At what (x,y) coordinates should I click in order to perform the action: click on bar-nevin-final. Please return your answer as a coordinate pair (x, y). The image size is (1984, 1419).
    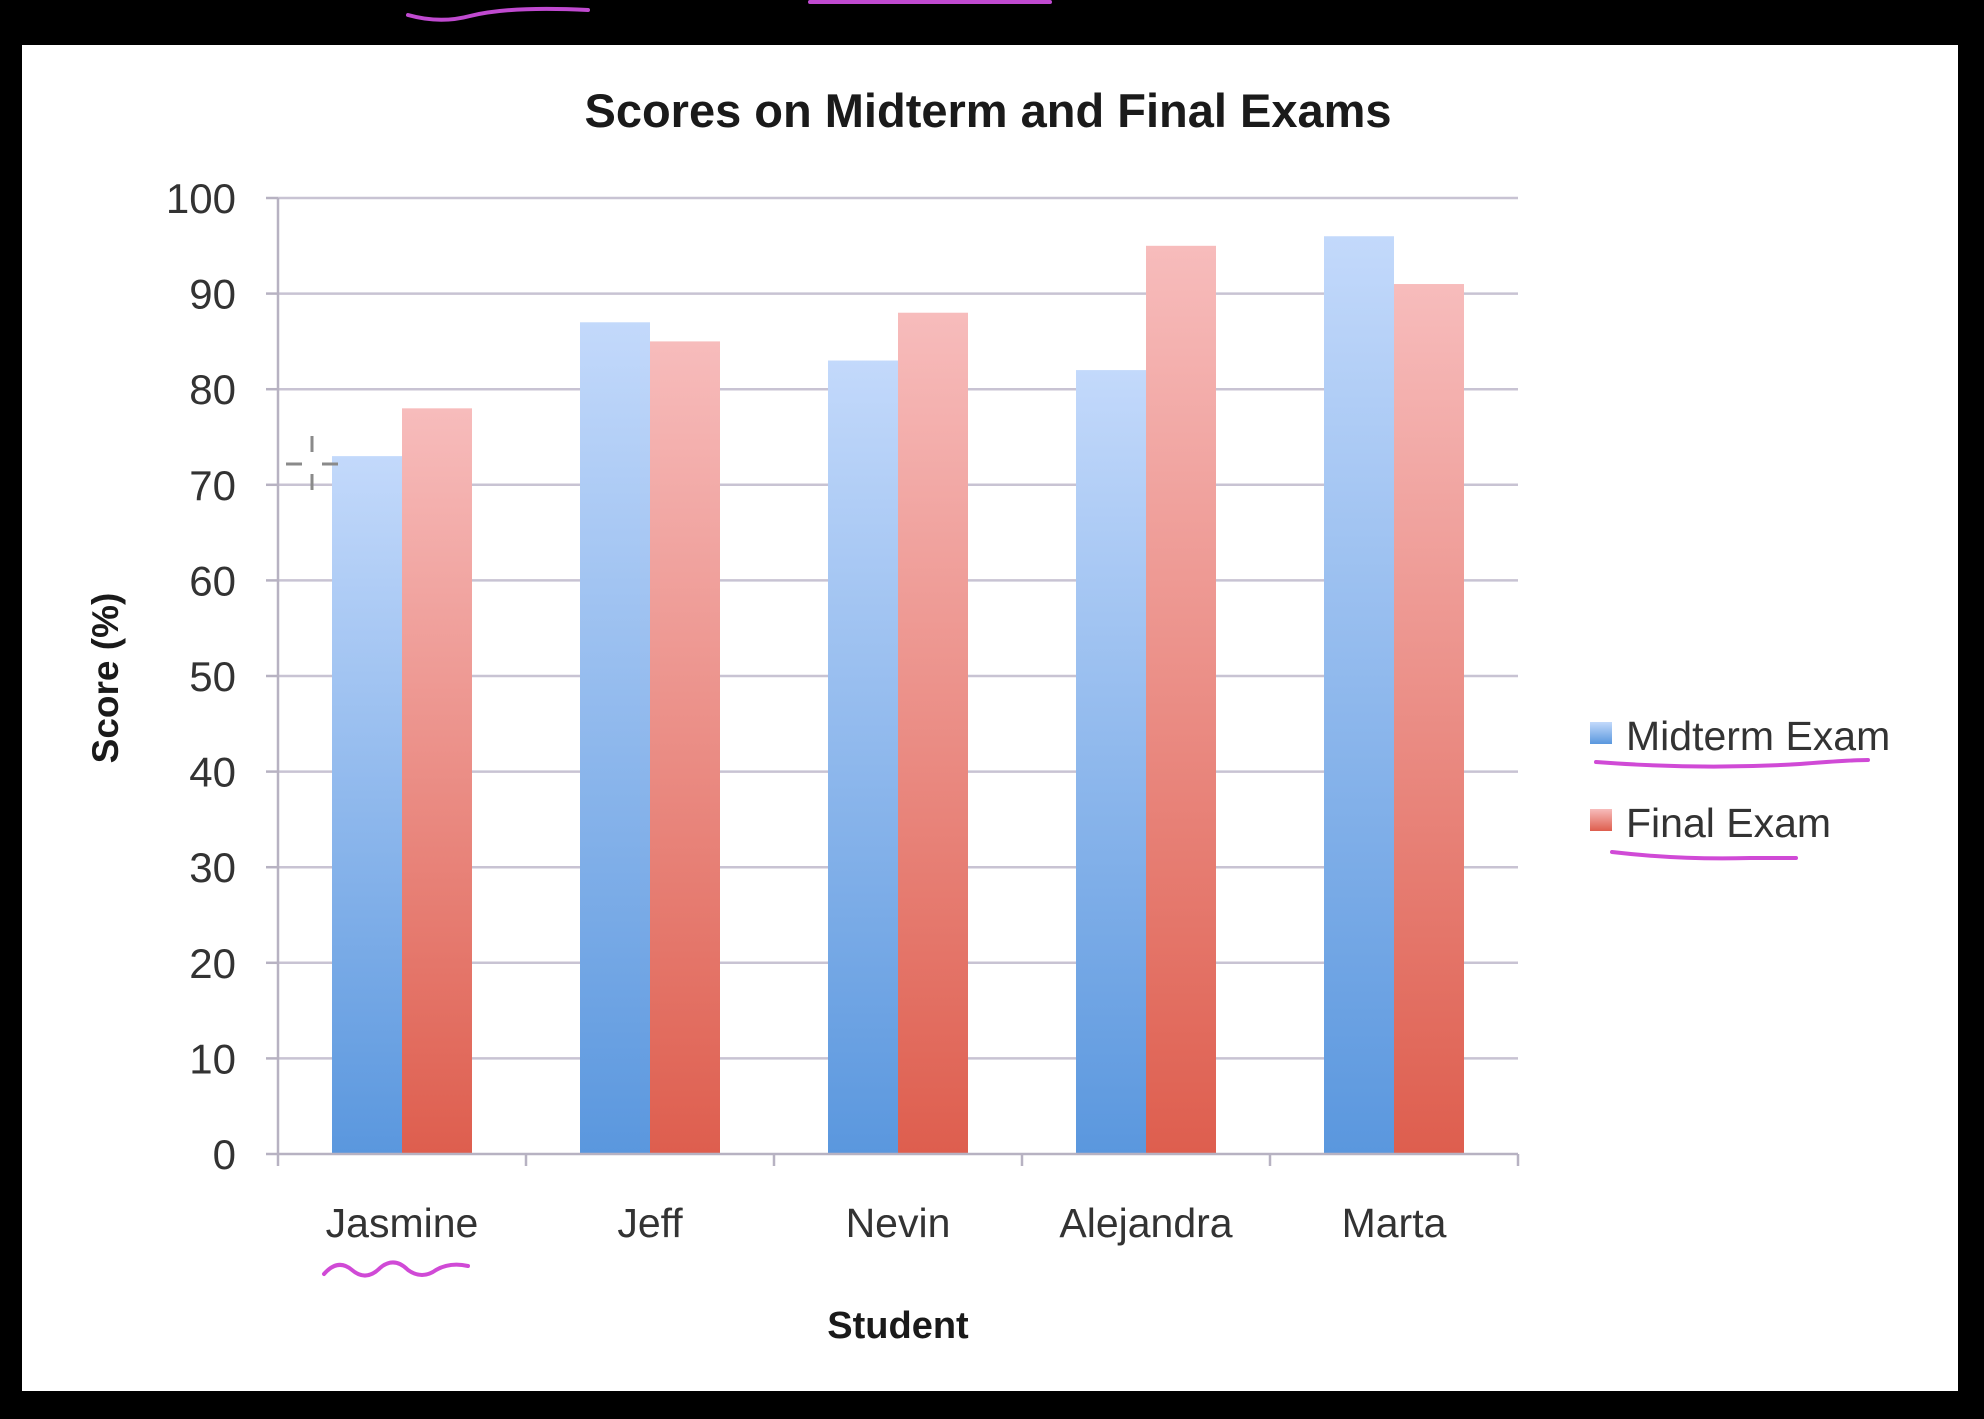
    Looking at the image, I should click on (933, 733).